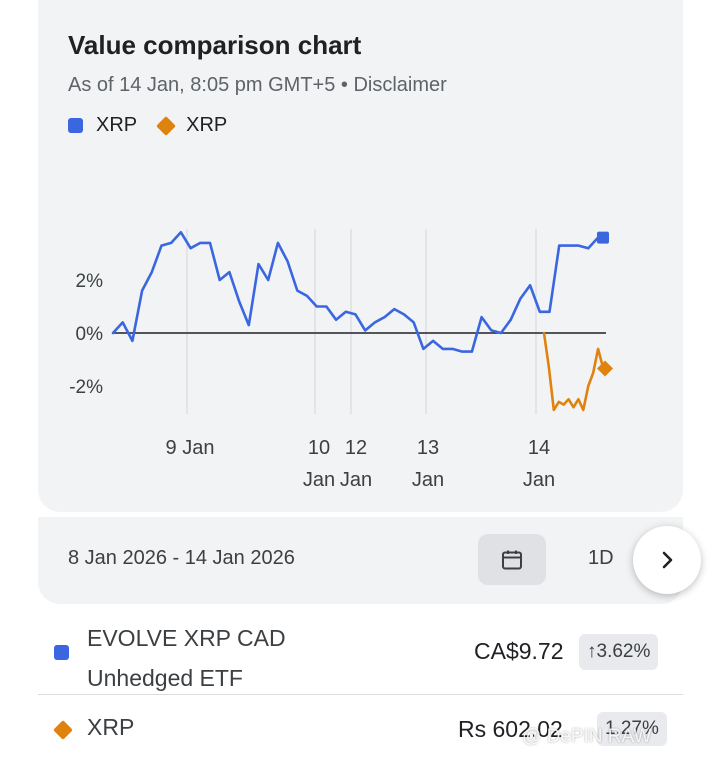  Describe the element at coordinates (587, 736) in the screenshot. I see `watermark-text: @ DePIN RAW` at that location.